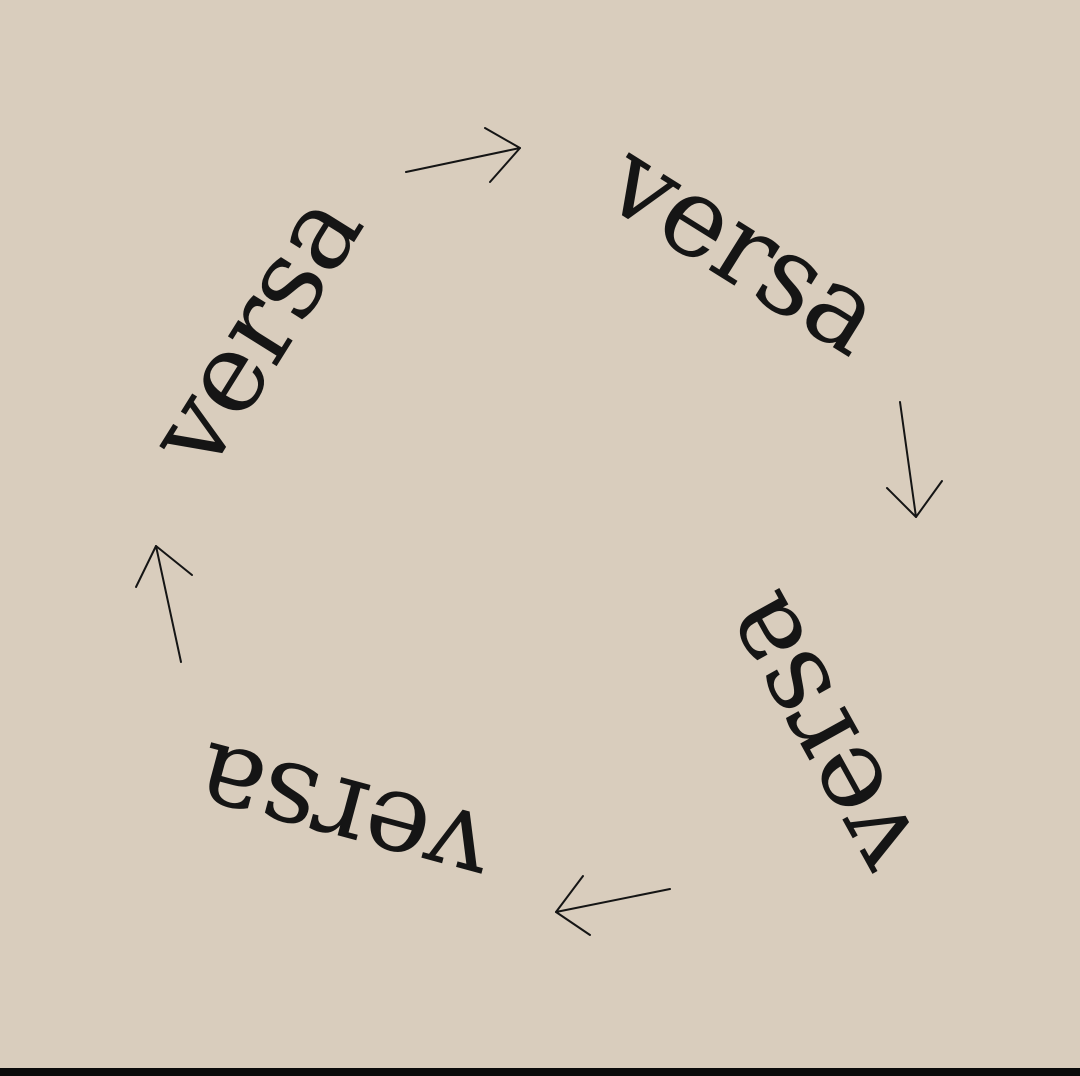 Image resolution: width=1080 pixels, height=1076 pixels. Describe the element at coordinates (164, 604) in the screenshot. I see `arrow-left-up-icon` at that location.